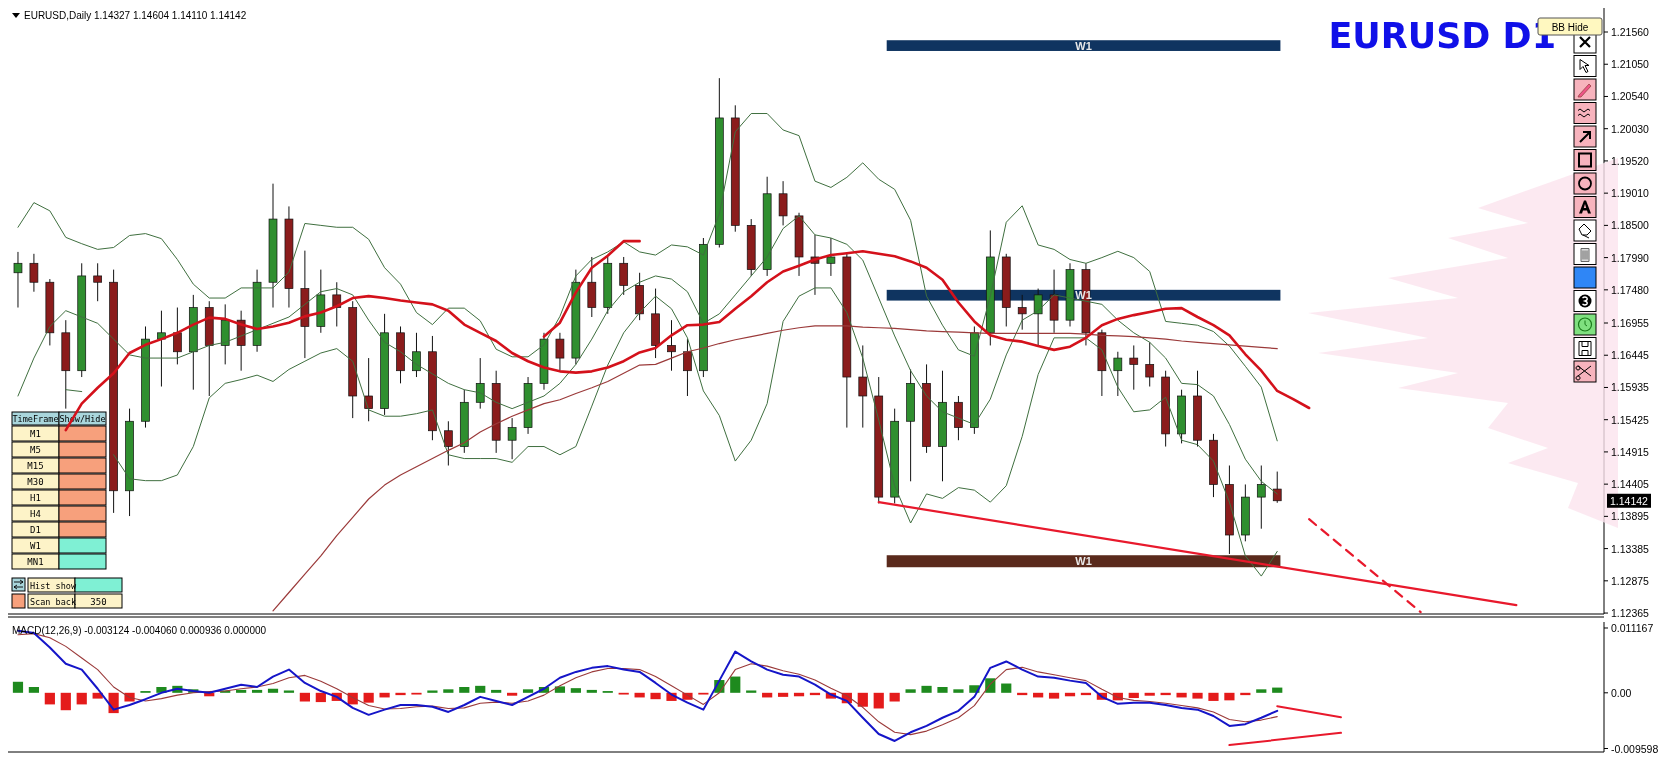 Image resolution: width=1670 pixels, height=762 pixels. What do you see at coordinates (1635, 748) in the screenshot?
I see `y-tick-label: -0.009598` at bounding box center [1635, 748].